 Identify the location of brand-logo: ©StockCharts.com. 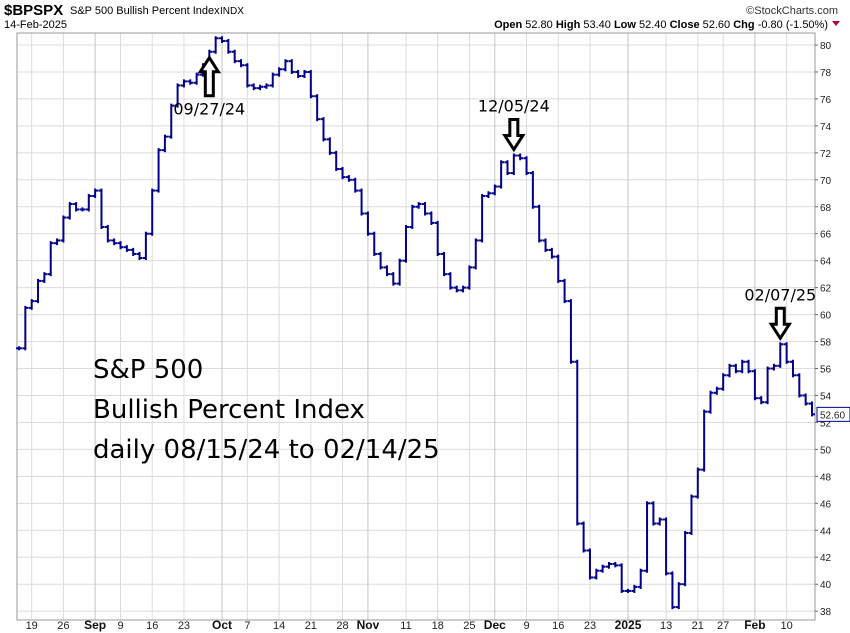
(792, 11).